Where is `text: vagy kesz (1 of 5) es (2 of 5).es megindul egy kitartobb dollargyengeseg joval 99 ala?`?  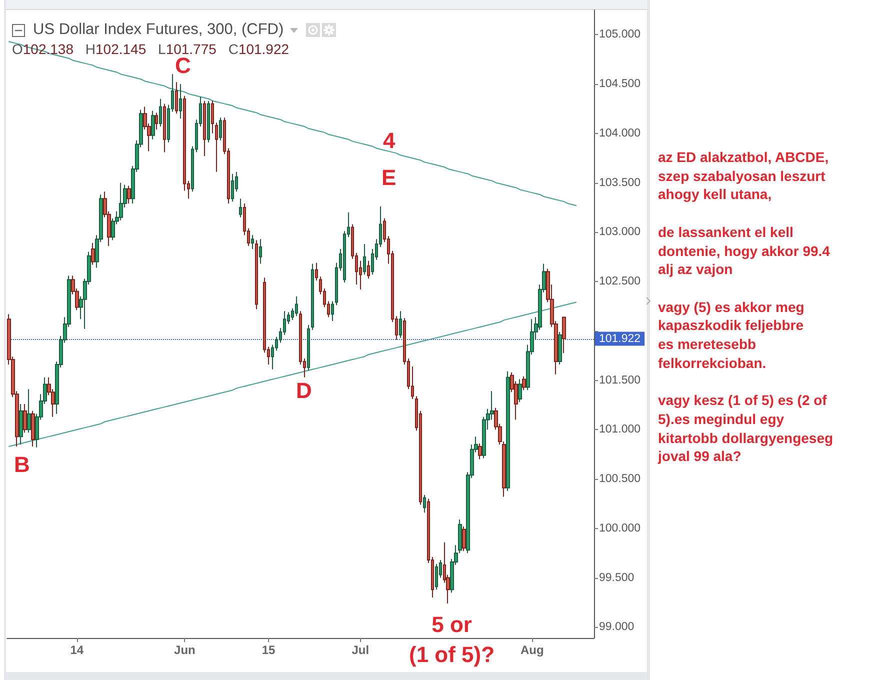 text: vagy kesz (1 of 5) es (2 of 5).es megindul egy kitartobb dollargyengeseg joval 99 ala? is located at coordinates (746, 428).